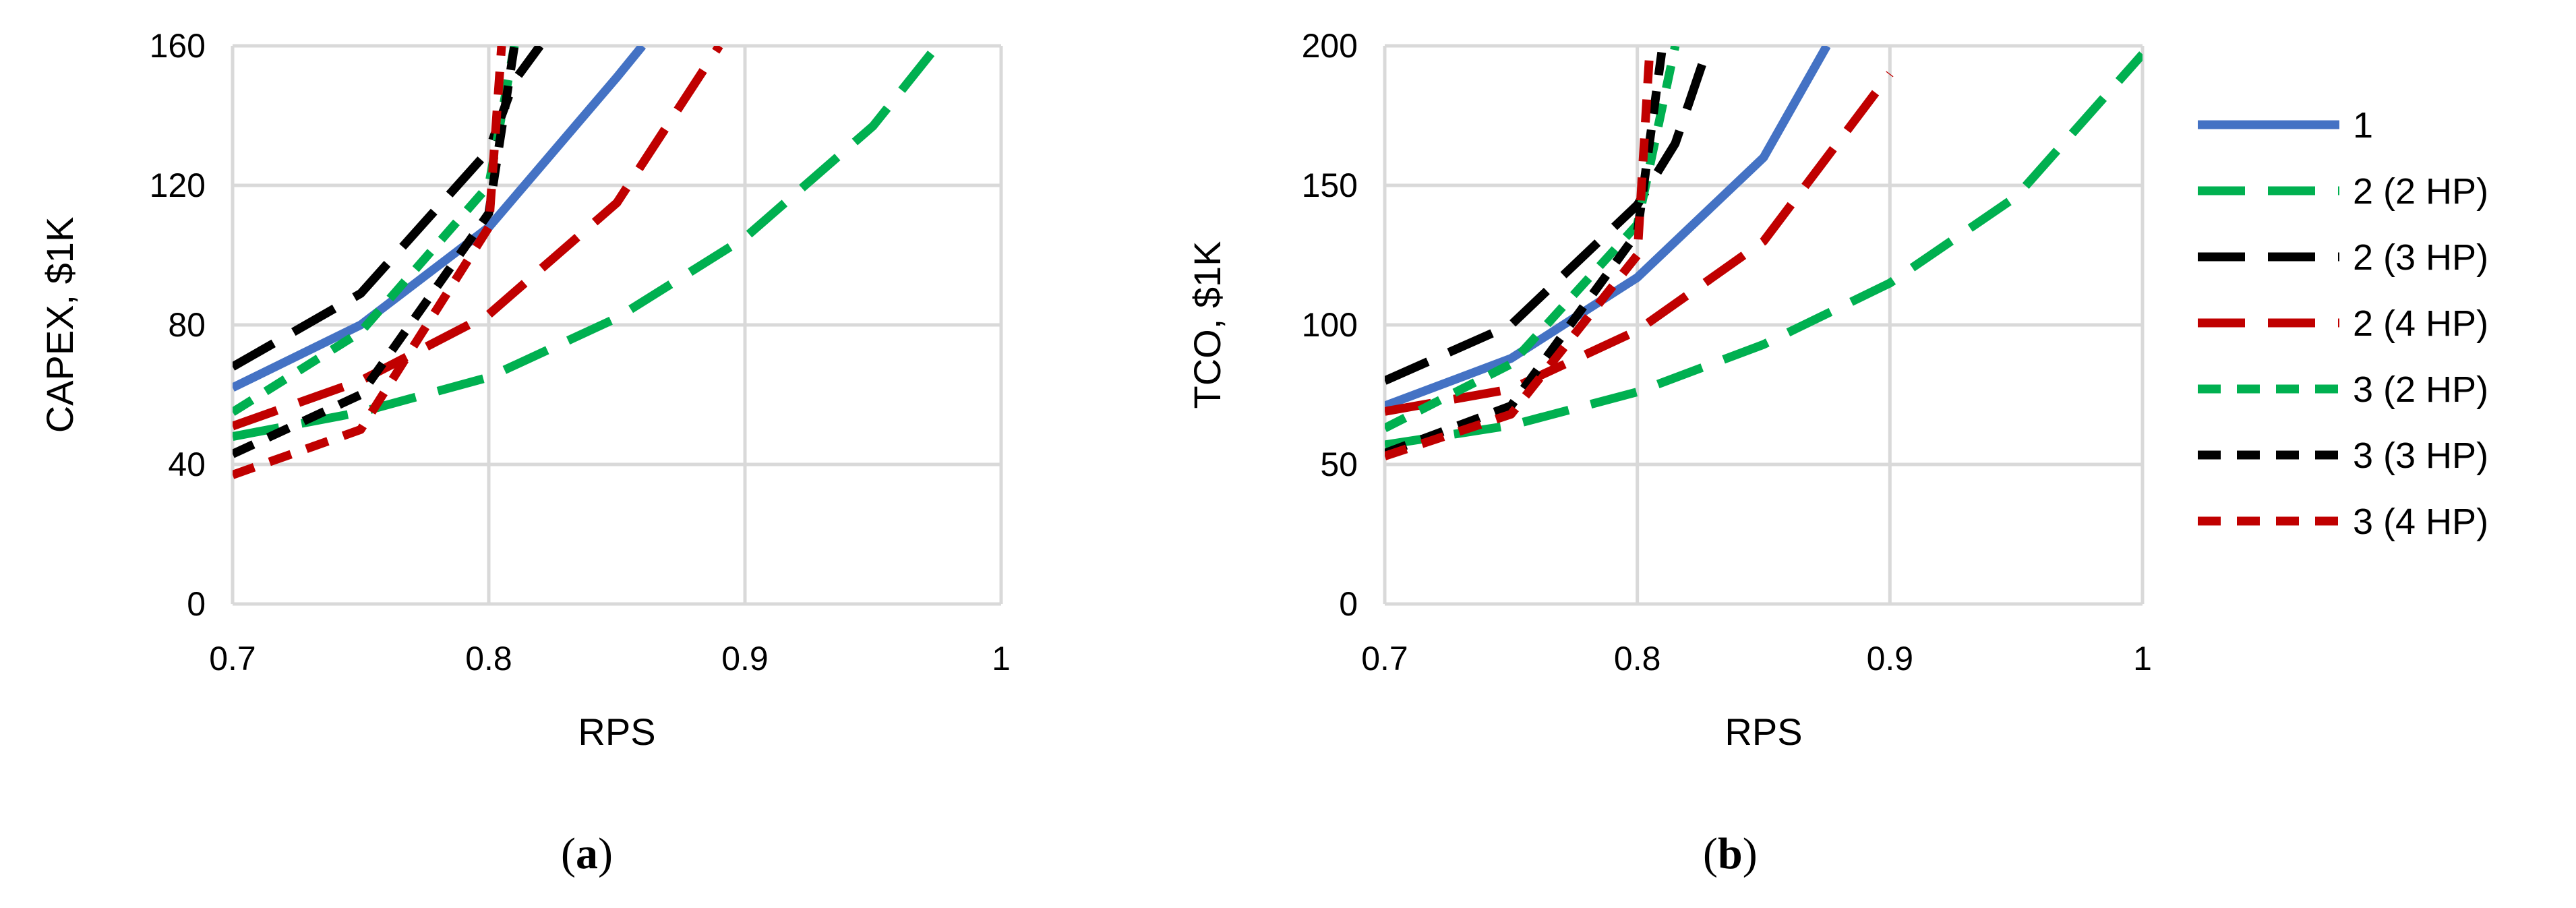 The image size is (2576, 908). I want to click on y-ticks-b: 0 50 100 150 200, so click(1330, 325).